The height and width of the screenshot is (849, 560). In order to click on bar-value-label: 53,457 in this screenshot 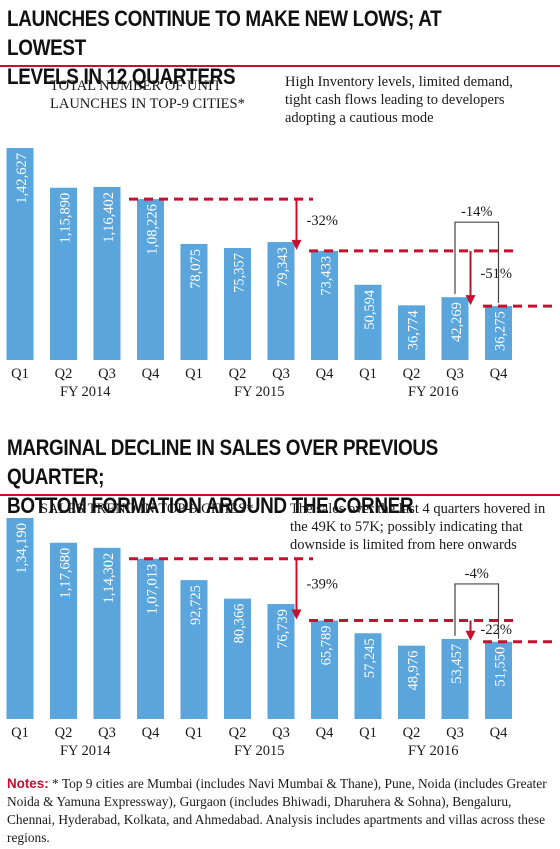, I will do `click(457, 664)`.